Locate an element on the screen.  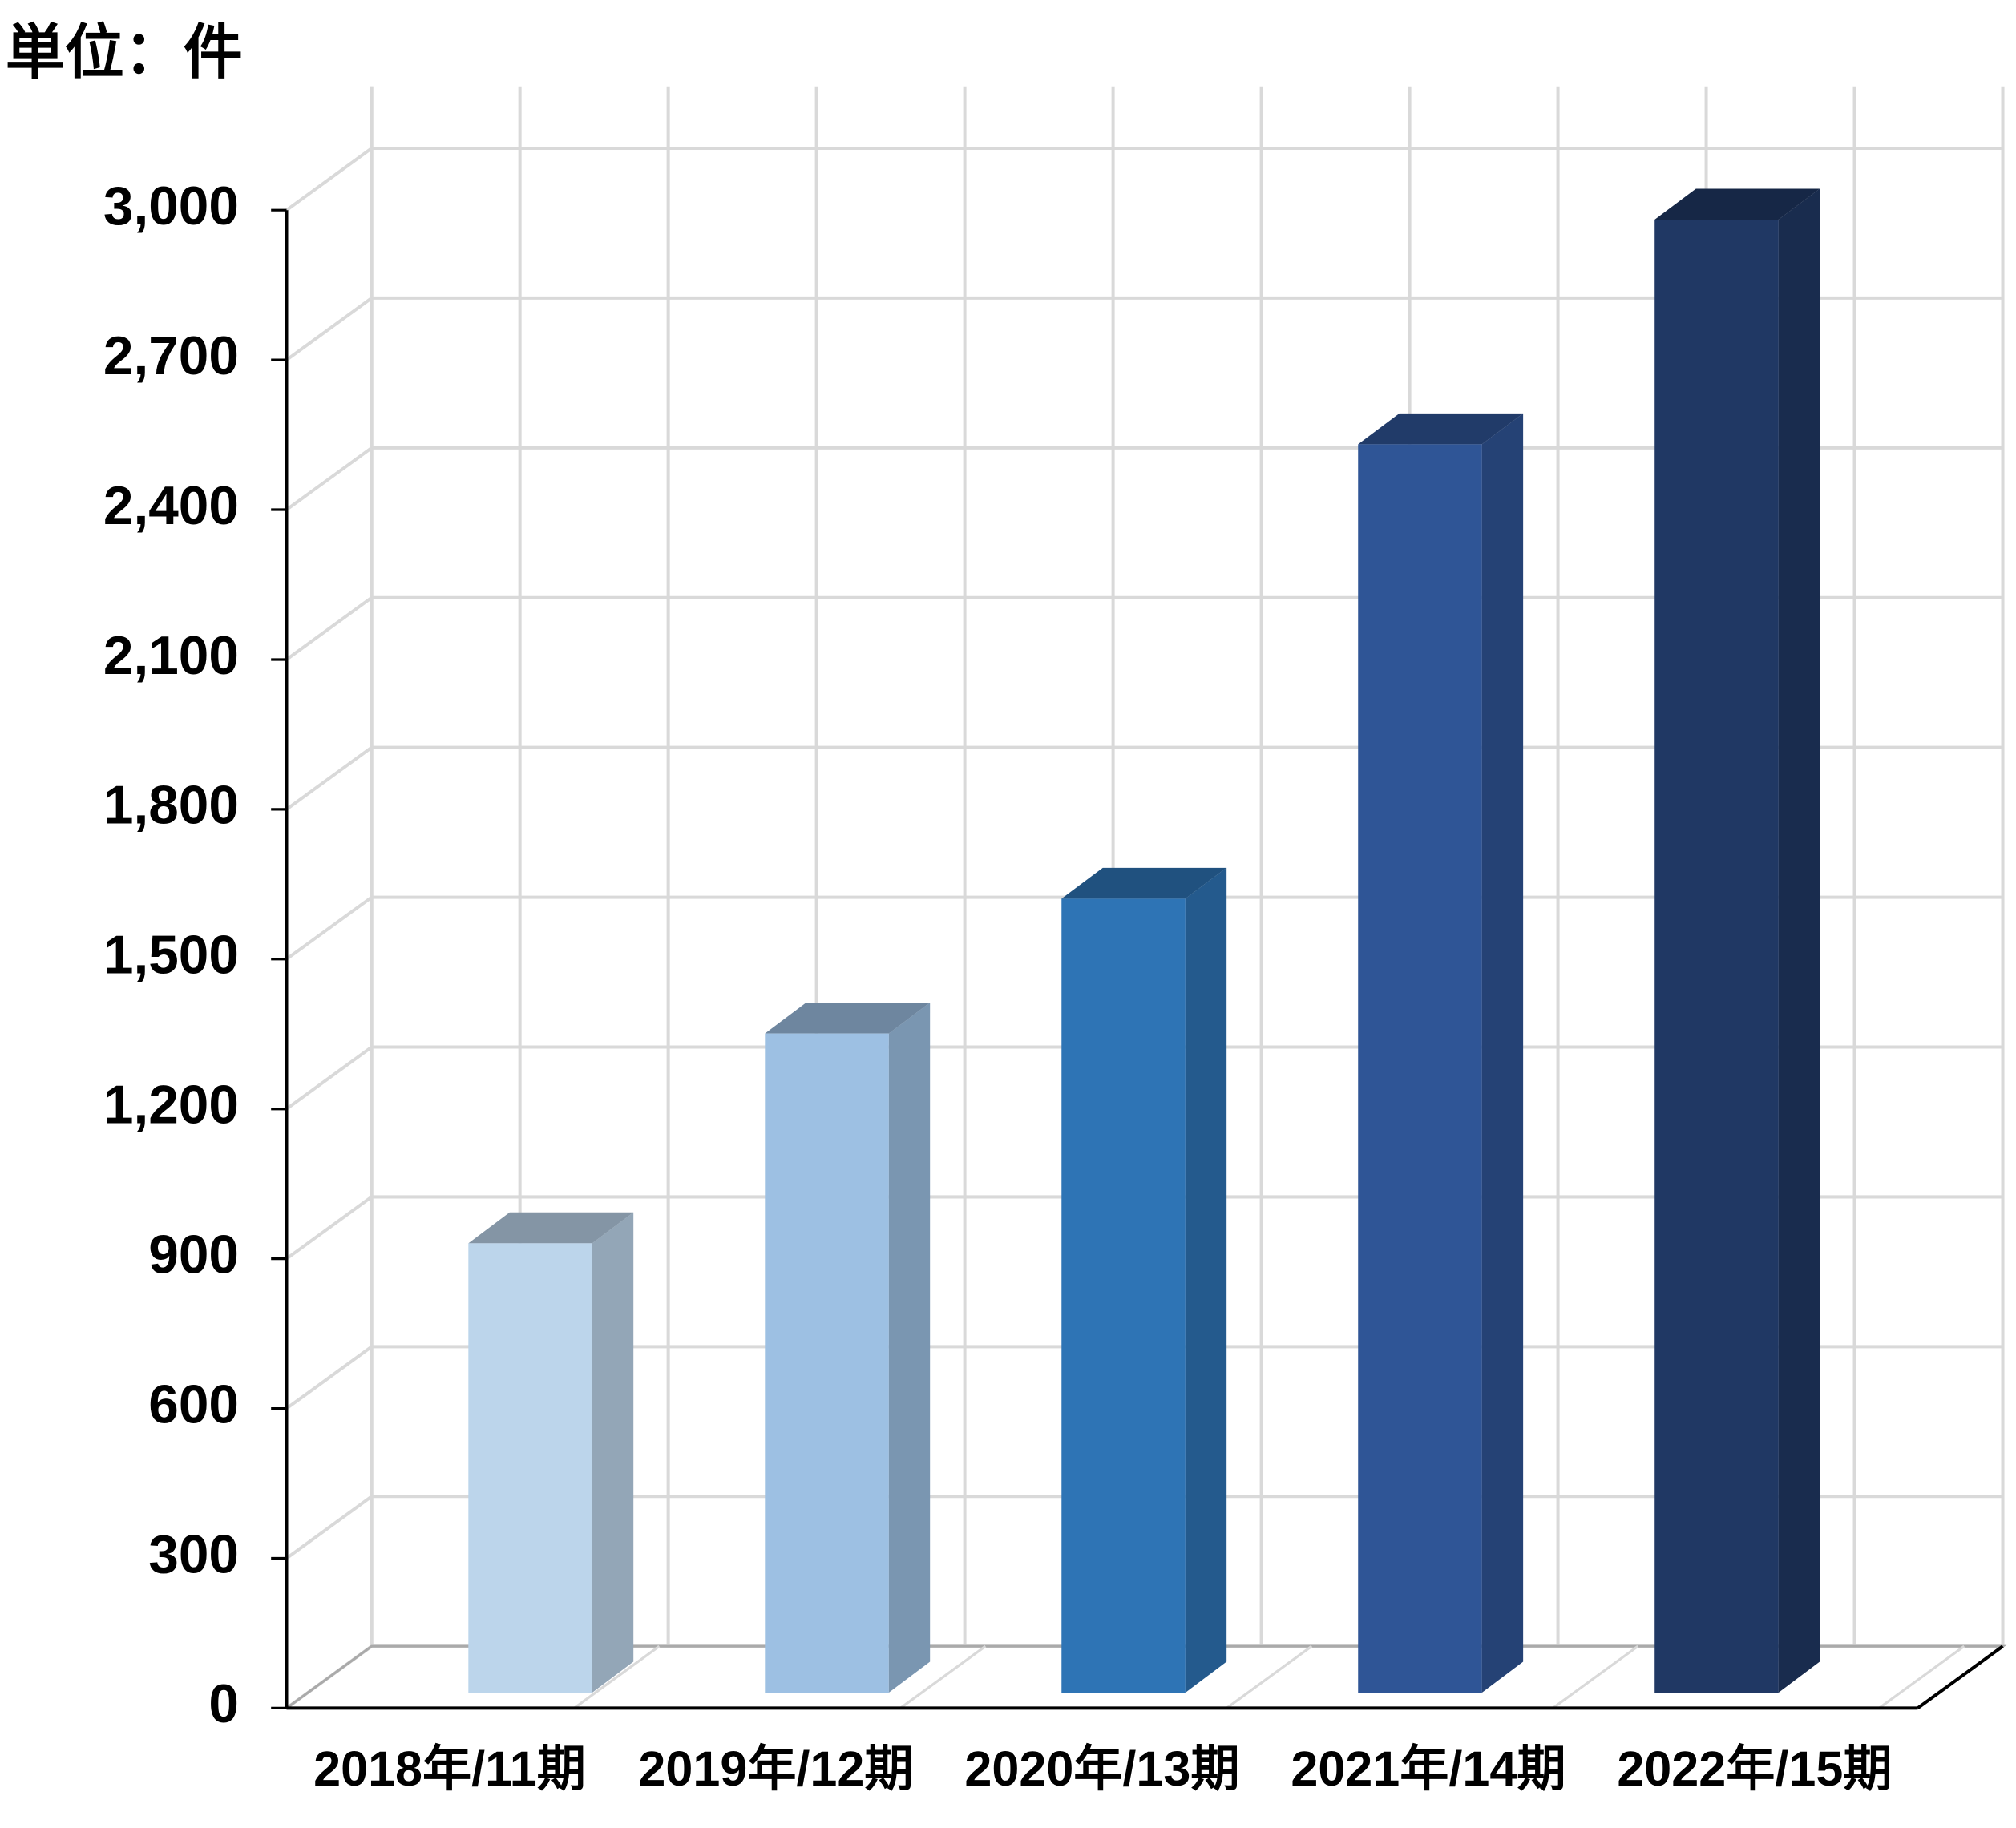
x-axis-depth is located at coordinates (1960, 1677).